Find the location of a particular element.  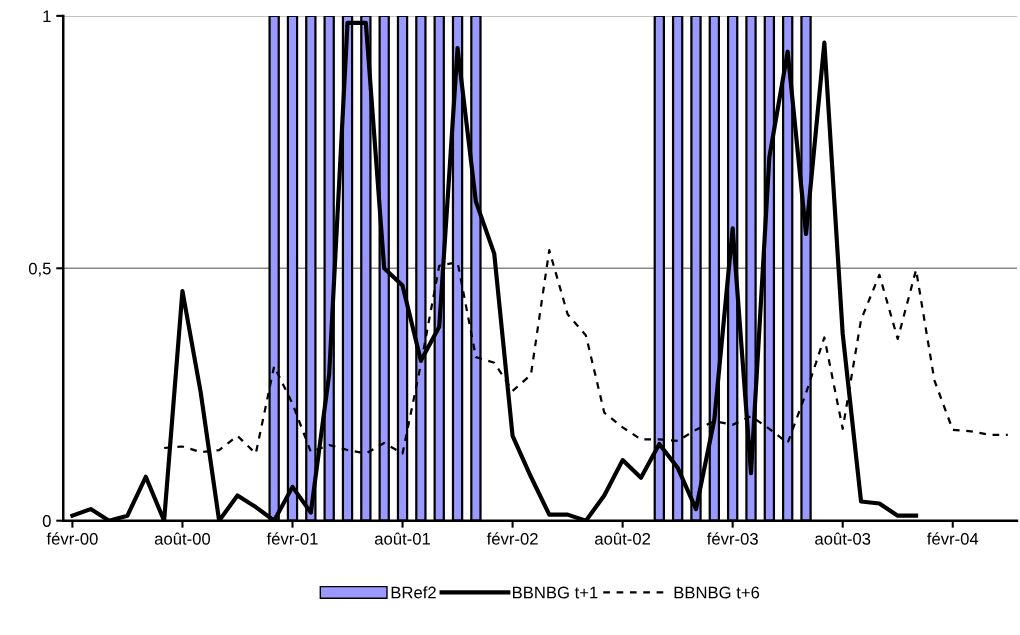

y-tick-label: 0,5 is located at coordinates (39, 269).